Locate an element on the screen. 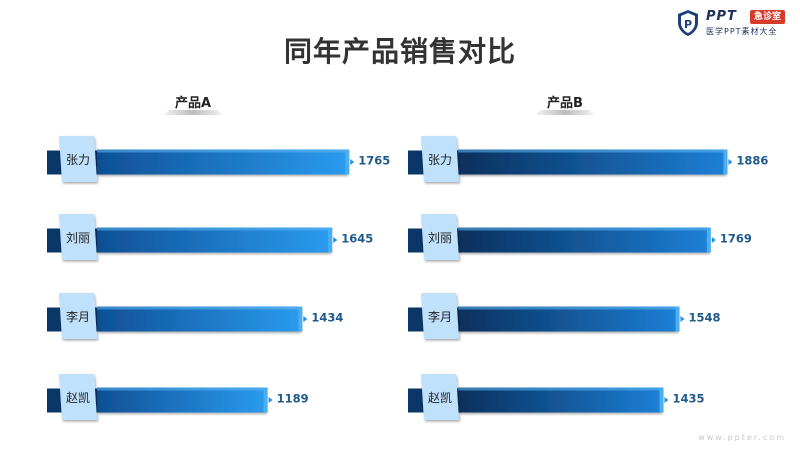 The image size is (800, 450). brand-logo: P PPT 急诊室 医学PPT素材大全 is located at coordinates (736, 24).